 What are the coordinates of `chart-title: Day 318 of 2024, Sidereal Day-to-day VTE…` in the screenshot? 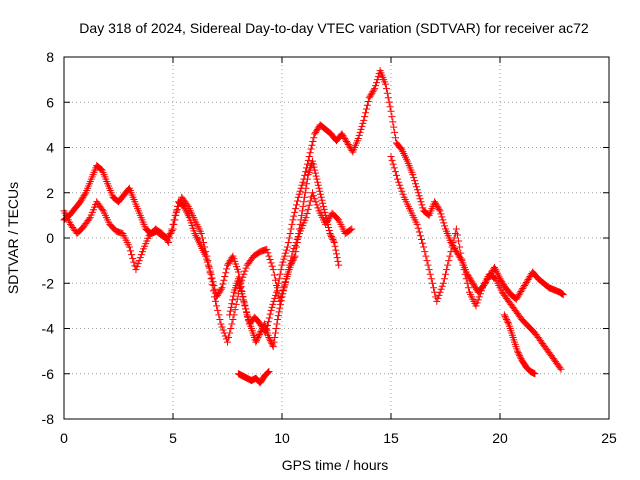 It's located at (334, 28).